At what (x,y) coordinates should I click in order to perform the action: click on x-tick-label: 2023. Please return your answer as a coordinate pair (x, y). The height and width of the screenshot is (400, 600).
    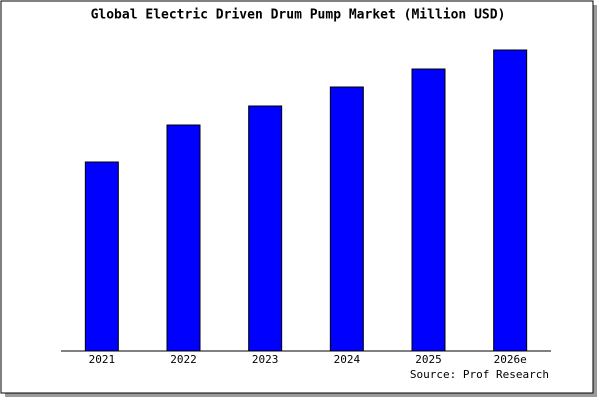
    Looking at the image, I should click on (265, 359).